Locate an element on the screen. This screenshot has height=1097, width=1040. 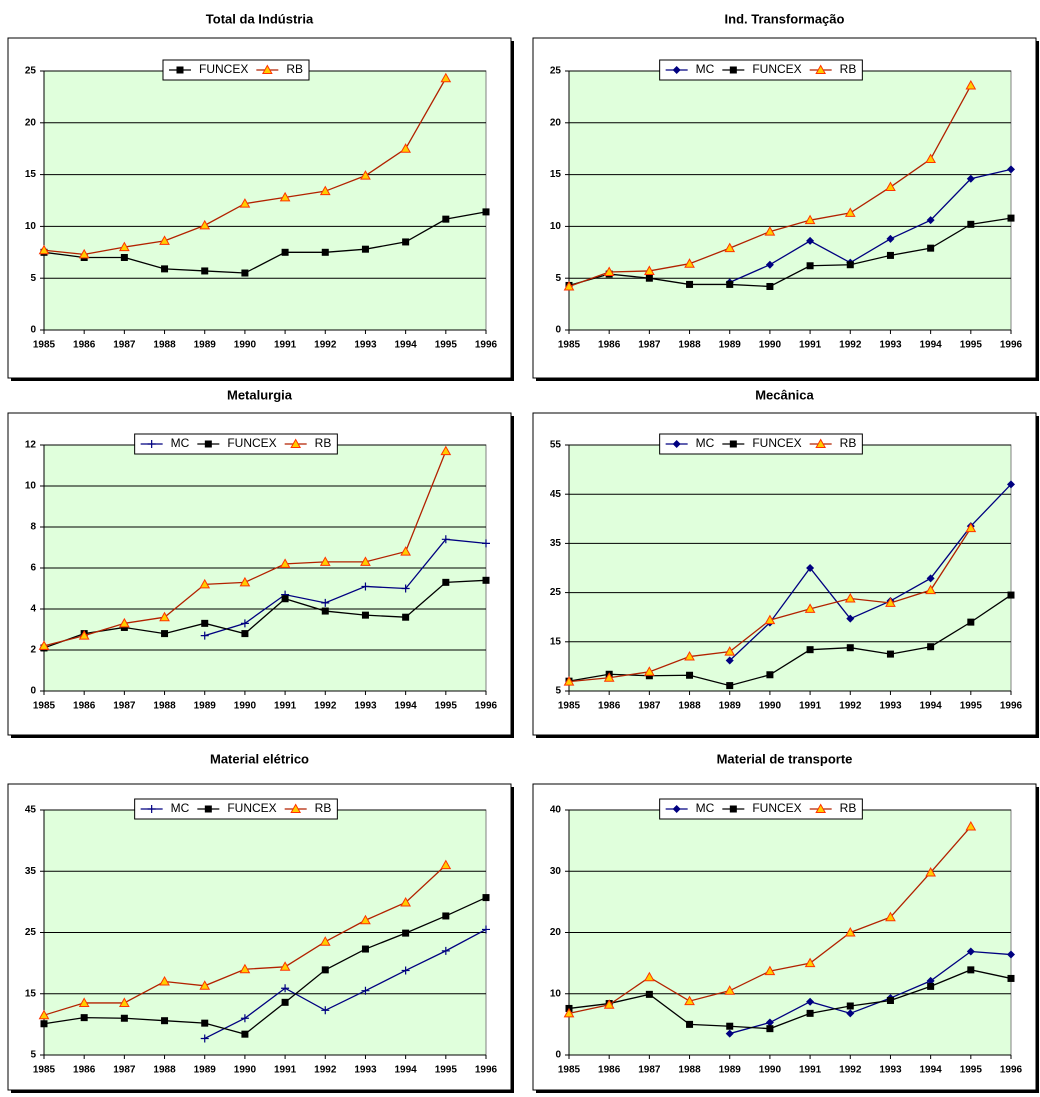
y-tick-label: 30 is located at coordinates (556, 871).